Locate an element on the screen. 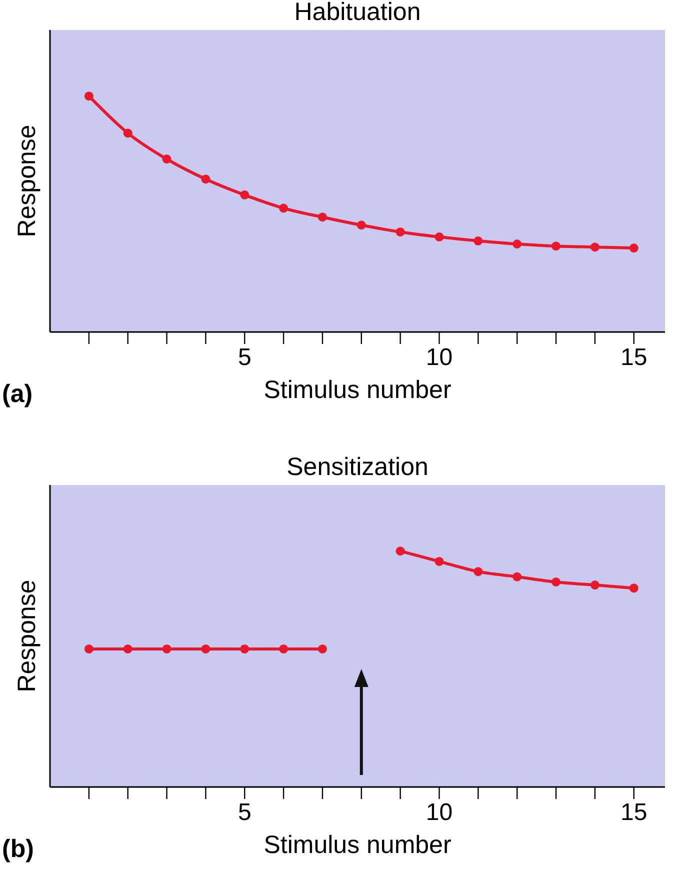  chart-title: Sensitization is located at coordinates (357, 467).